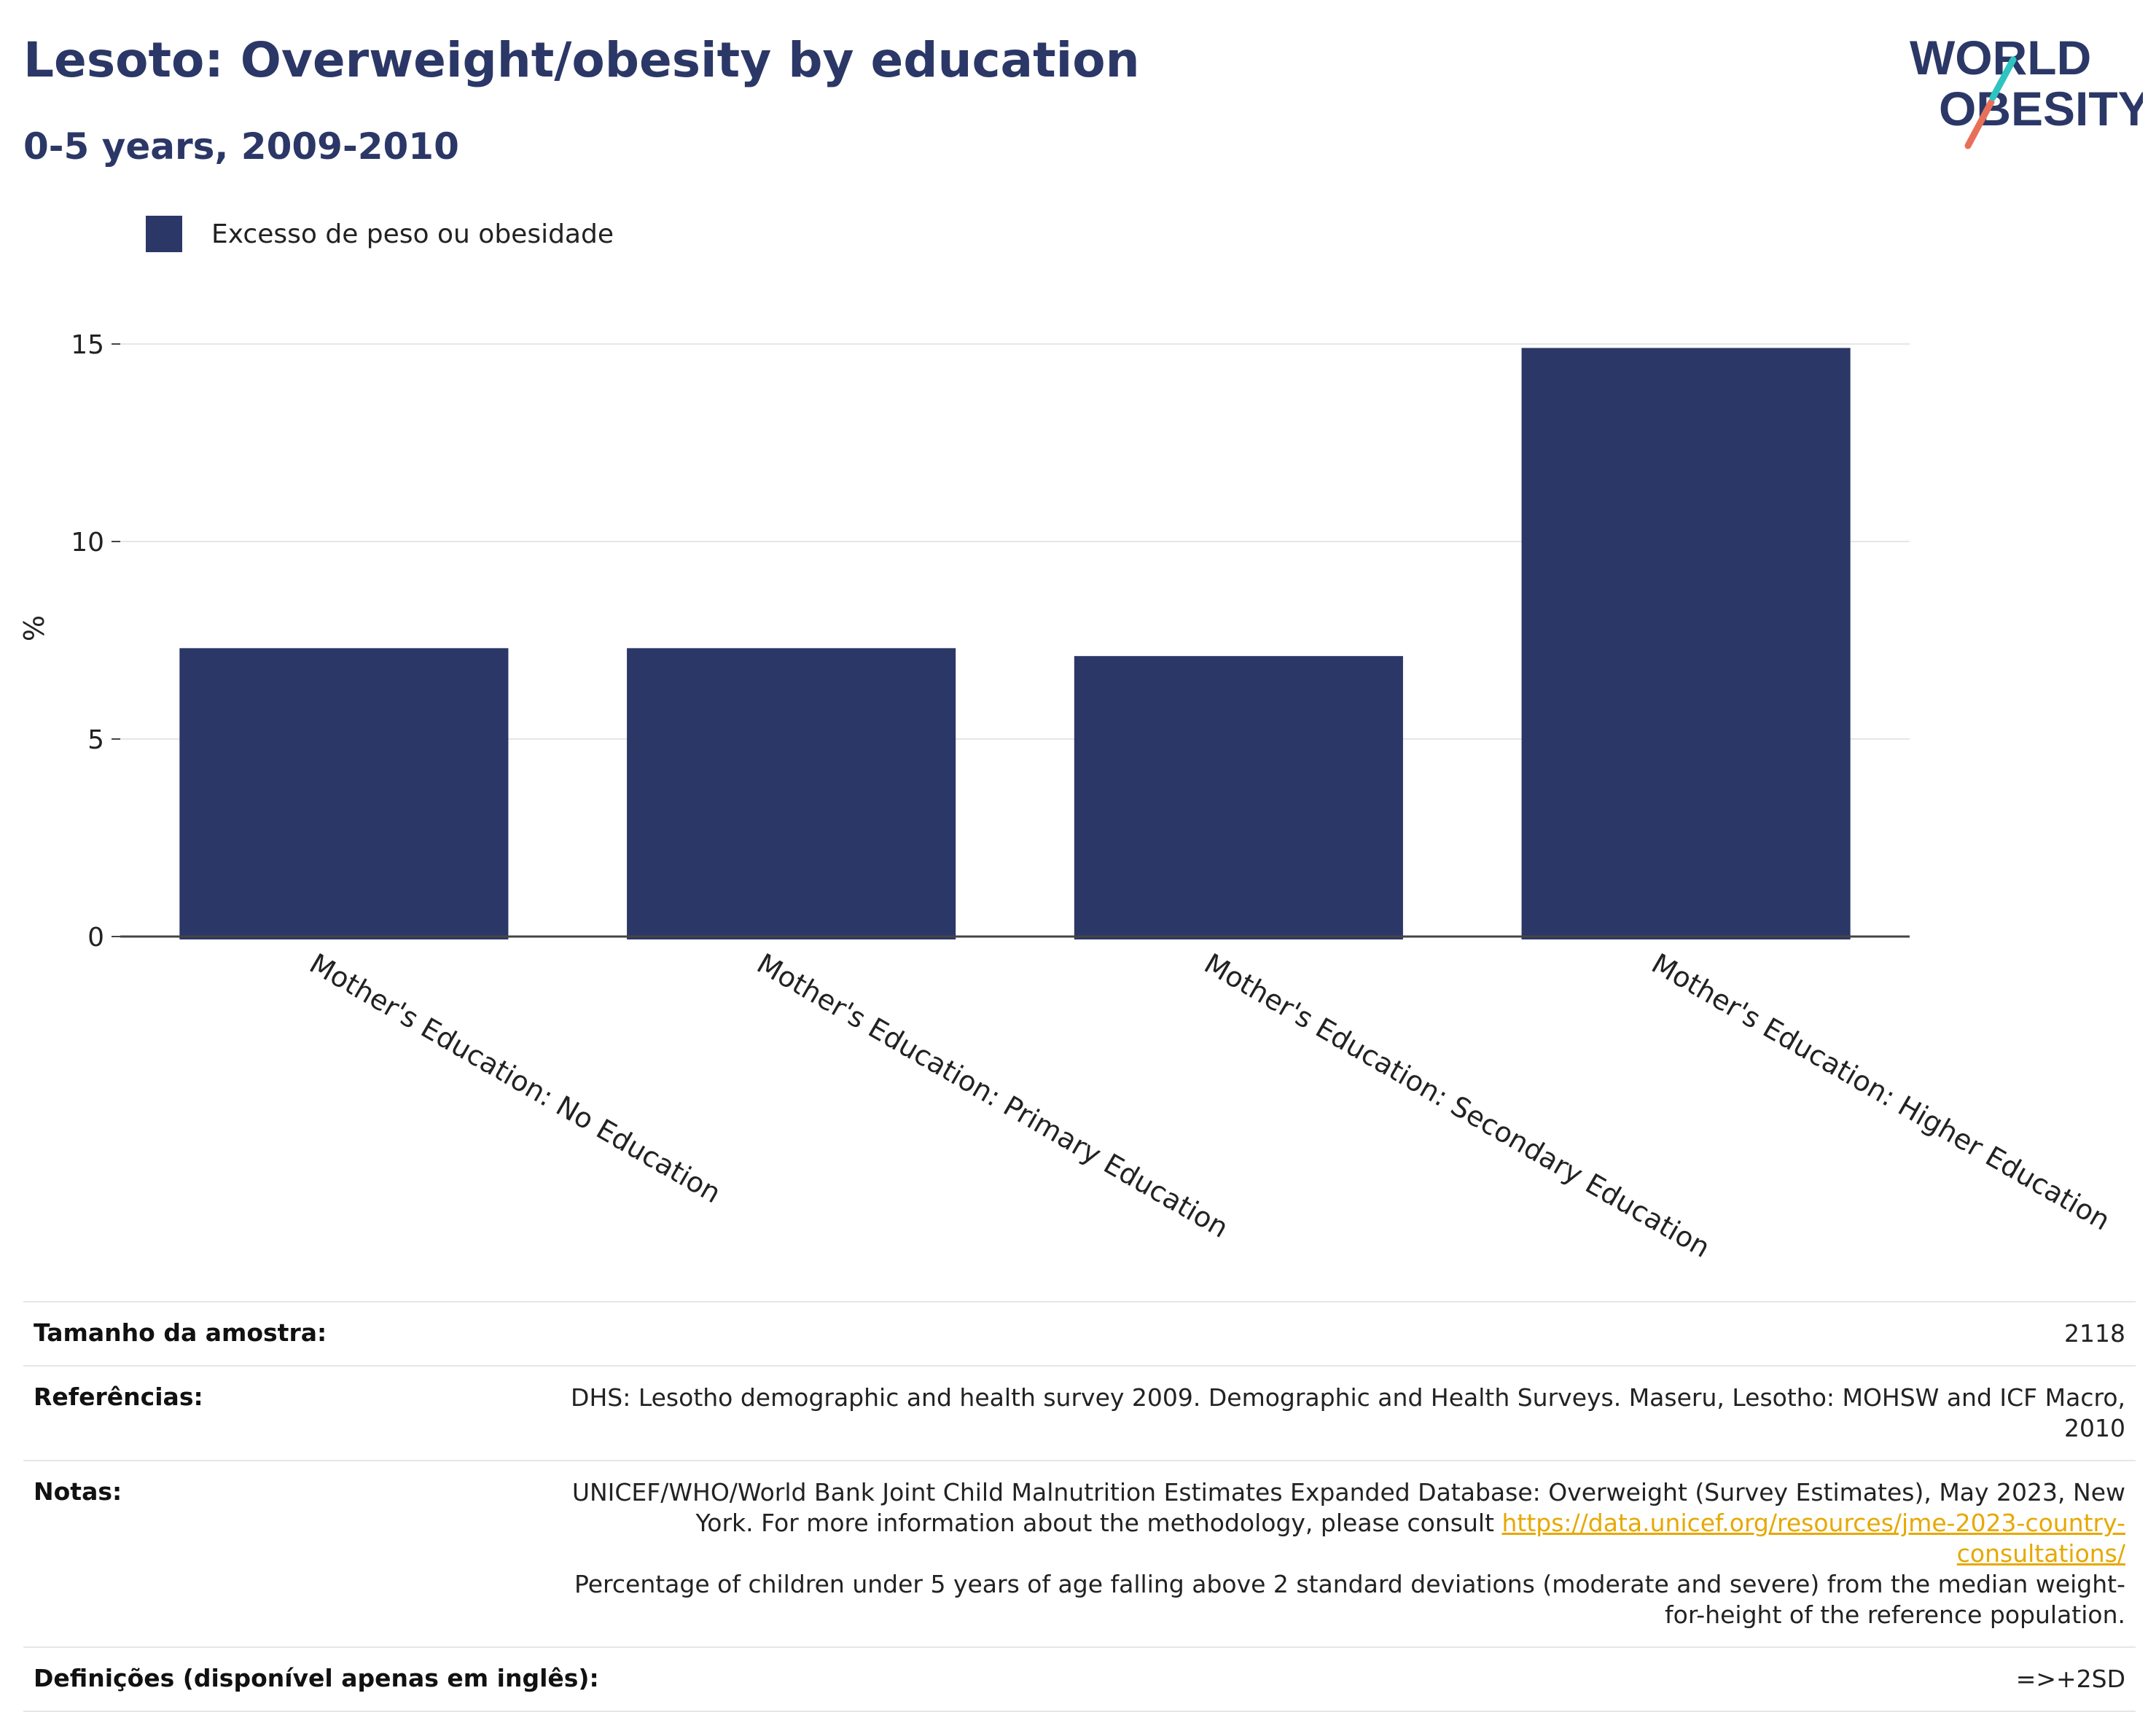 The width and height of the screenshot is (2156, 1712). I want to click on x-tick-label: Mother's Education: Secondary Education, so click(1458, 1106).